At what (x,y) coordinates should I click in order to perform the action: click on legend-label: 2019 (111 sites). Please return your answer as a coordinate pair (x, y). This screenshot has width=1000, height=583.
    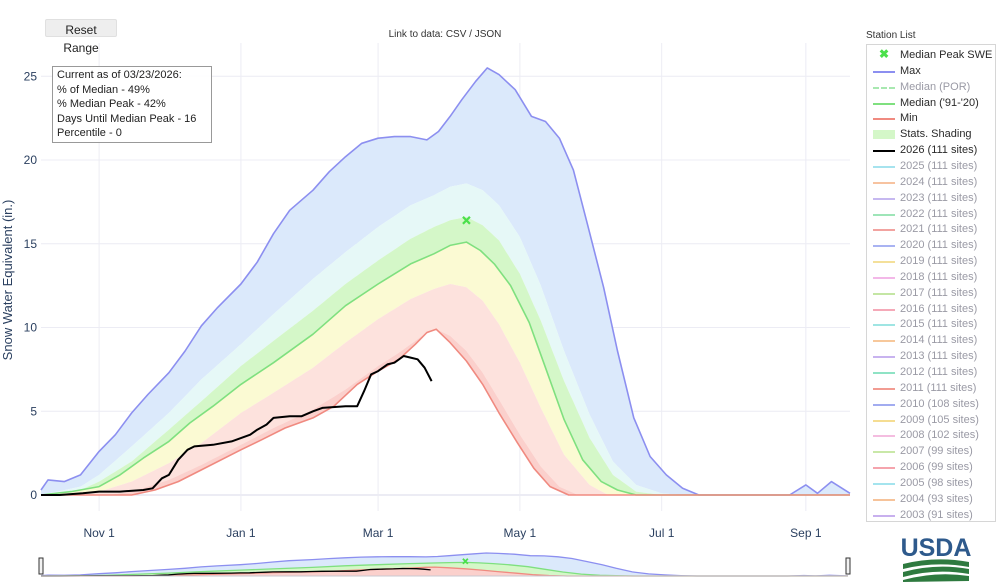
    Looking at the image, I should click on (939, 261).